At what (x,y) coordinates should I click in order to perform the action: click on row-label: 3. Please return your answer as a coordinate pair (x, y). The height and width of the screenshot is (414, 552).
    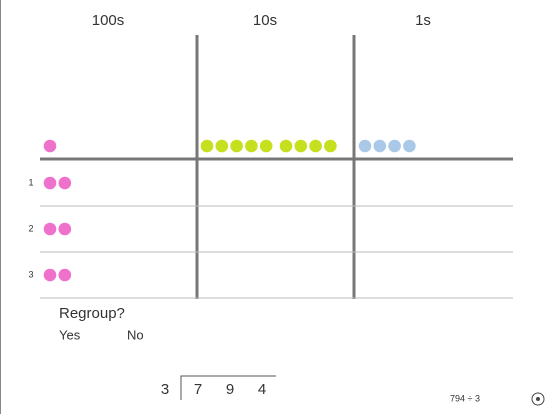
    Looking at the image, I should click on (30, 274).